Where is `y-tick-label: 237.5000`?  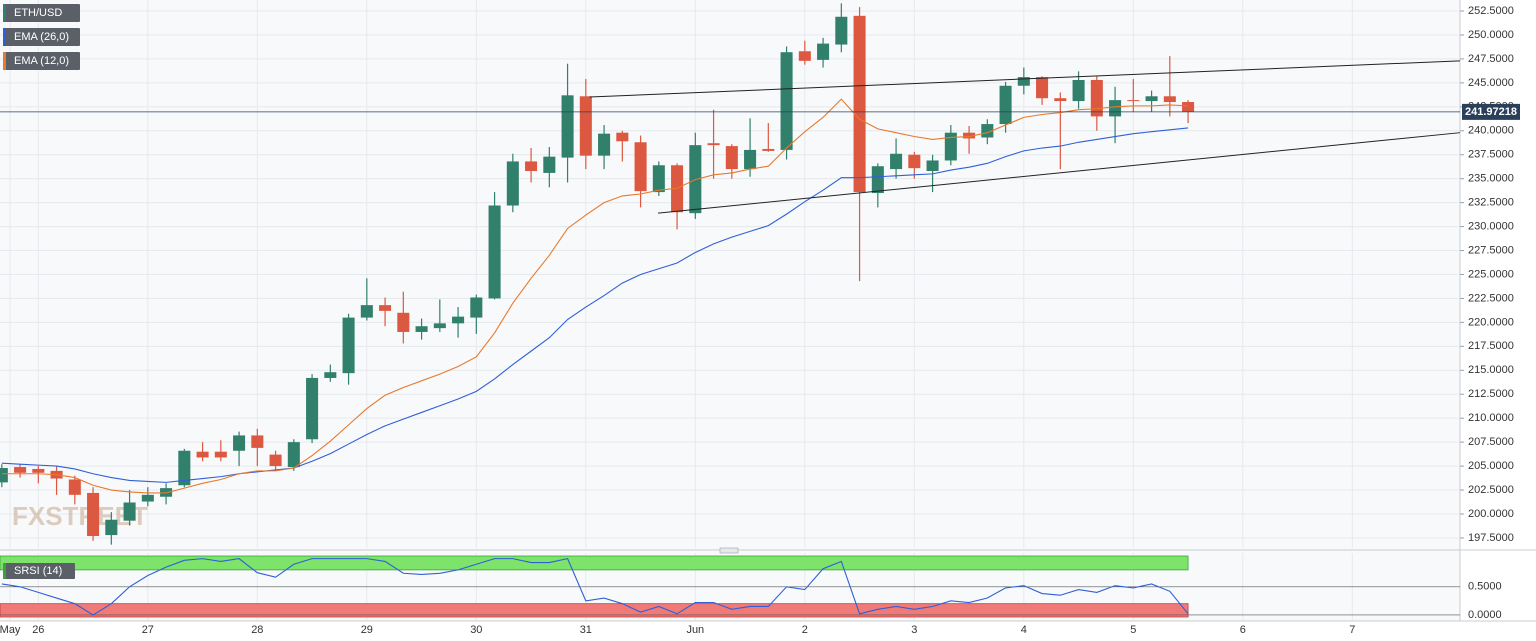 y-tick-label: 237.5000 is located at coordinates (1491, 155).